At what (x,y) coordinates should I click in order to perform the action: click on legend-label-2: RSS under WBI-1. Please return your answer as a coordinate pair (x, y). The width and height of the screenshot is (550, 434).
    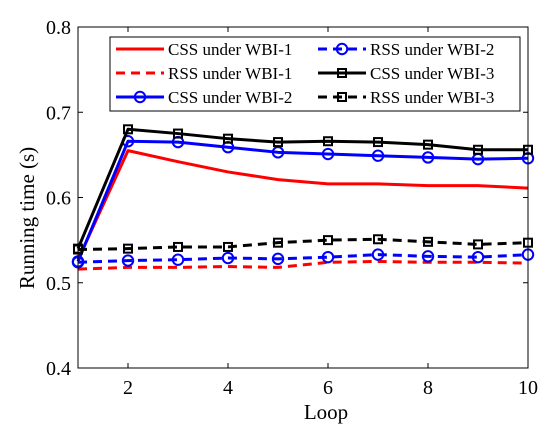
    Looking at the image, I should click on (230, 73).